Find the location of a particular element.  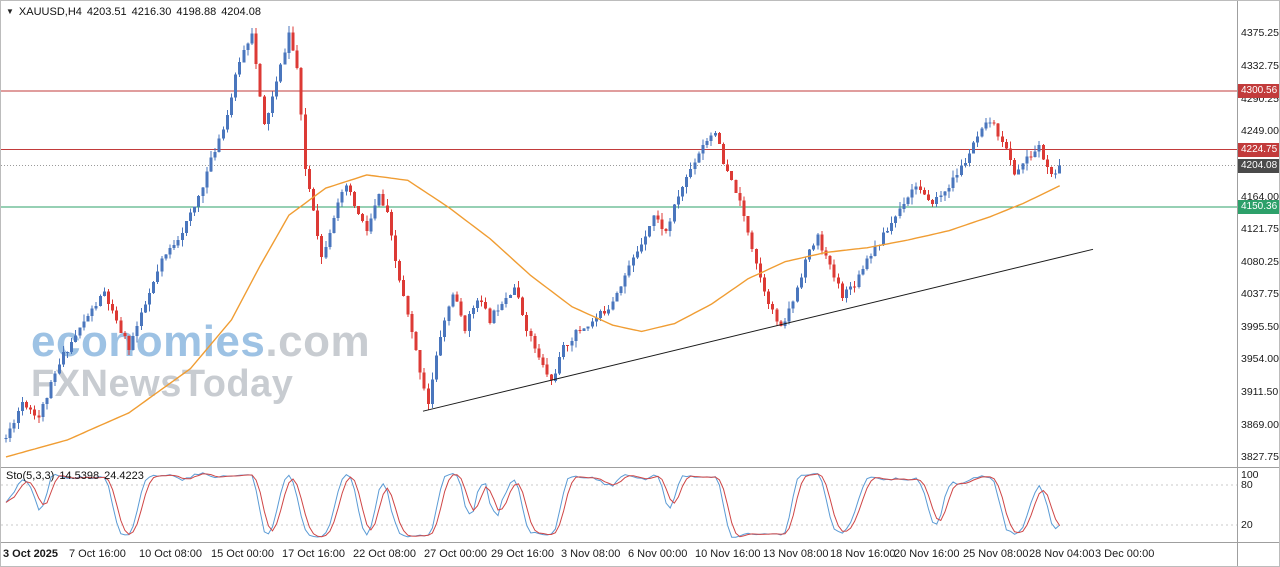

current-price-chip: 4204.08 is located at coordinates (1258, 165).